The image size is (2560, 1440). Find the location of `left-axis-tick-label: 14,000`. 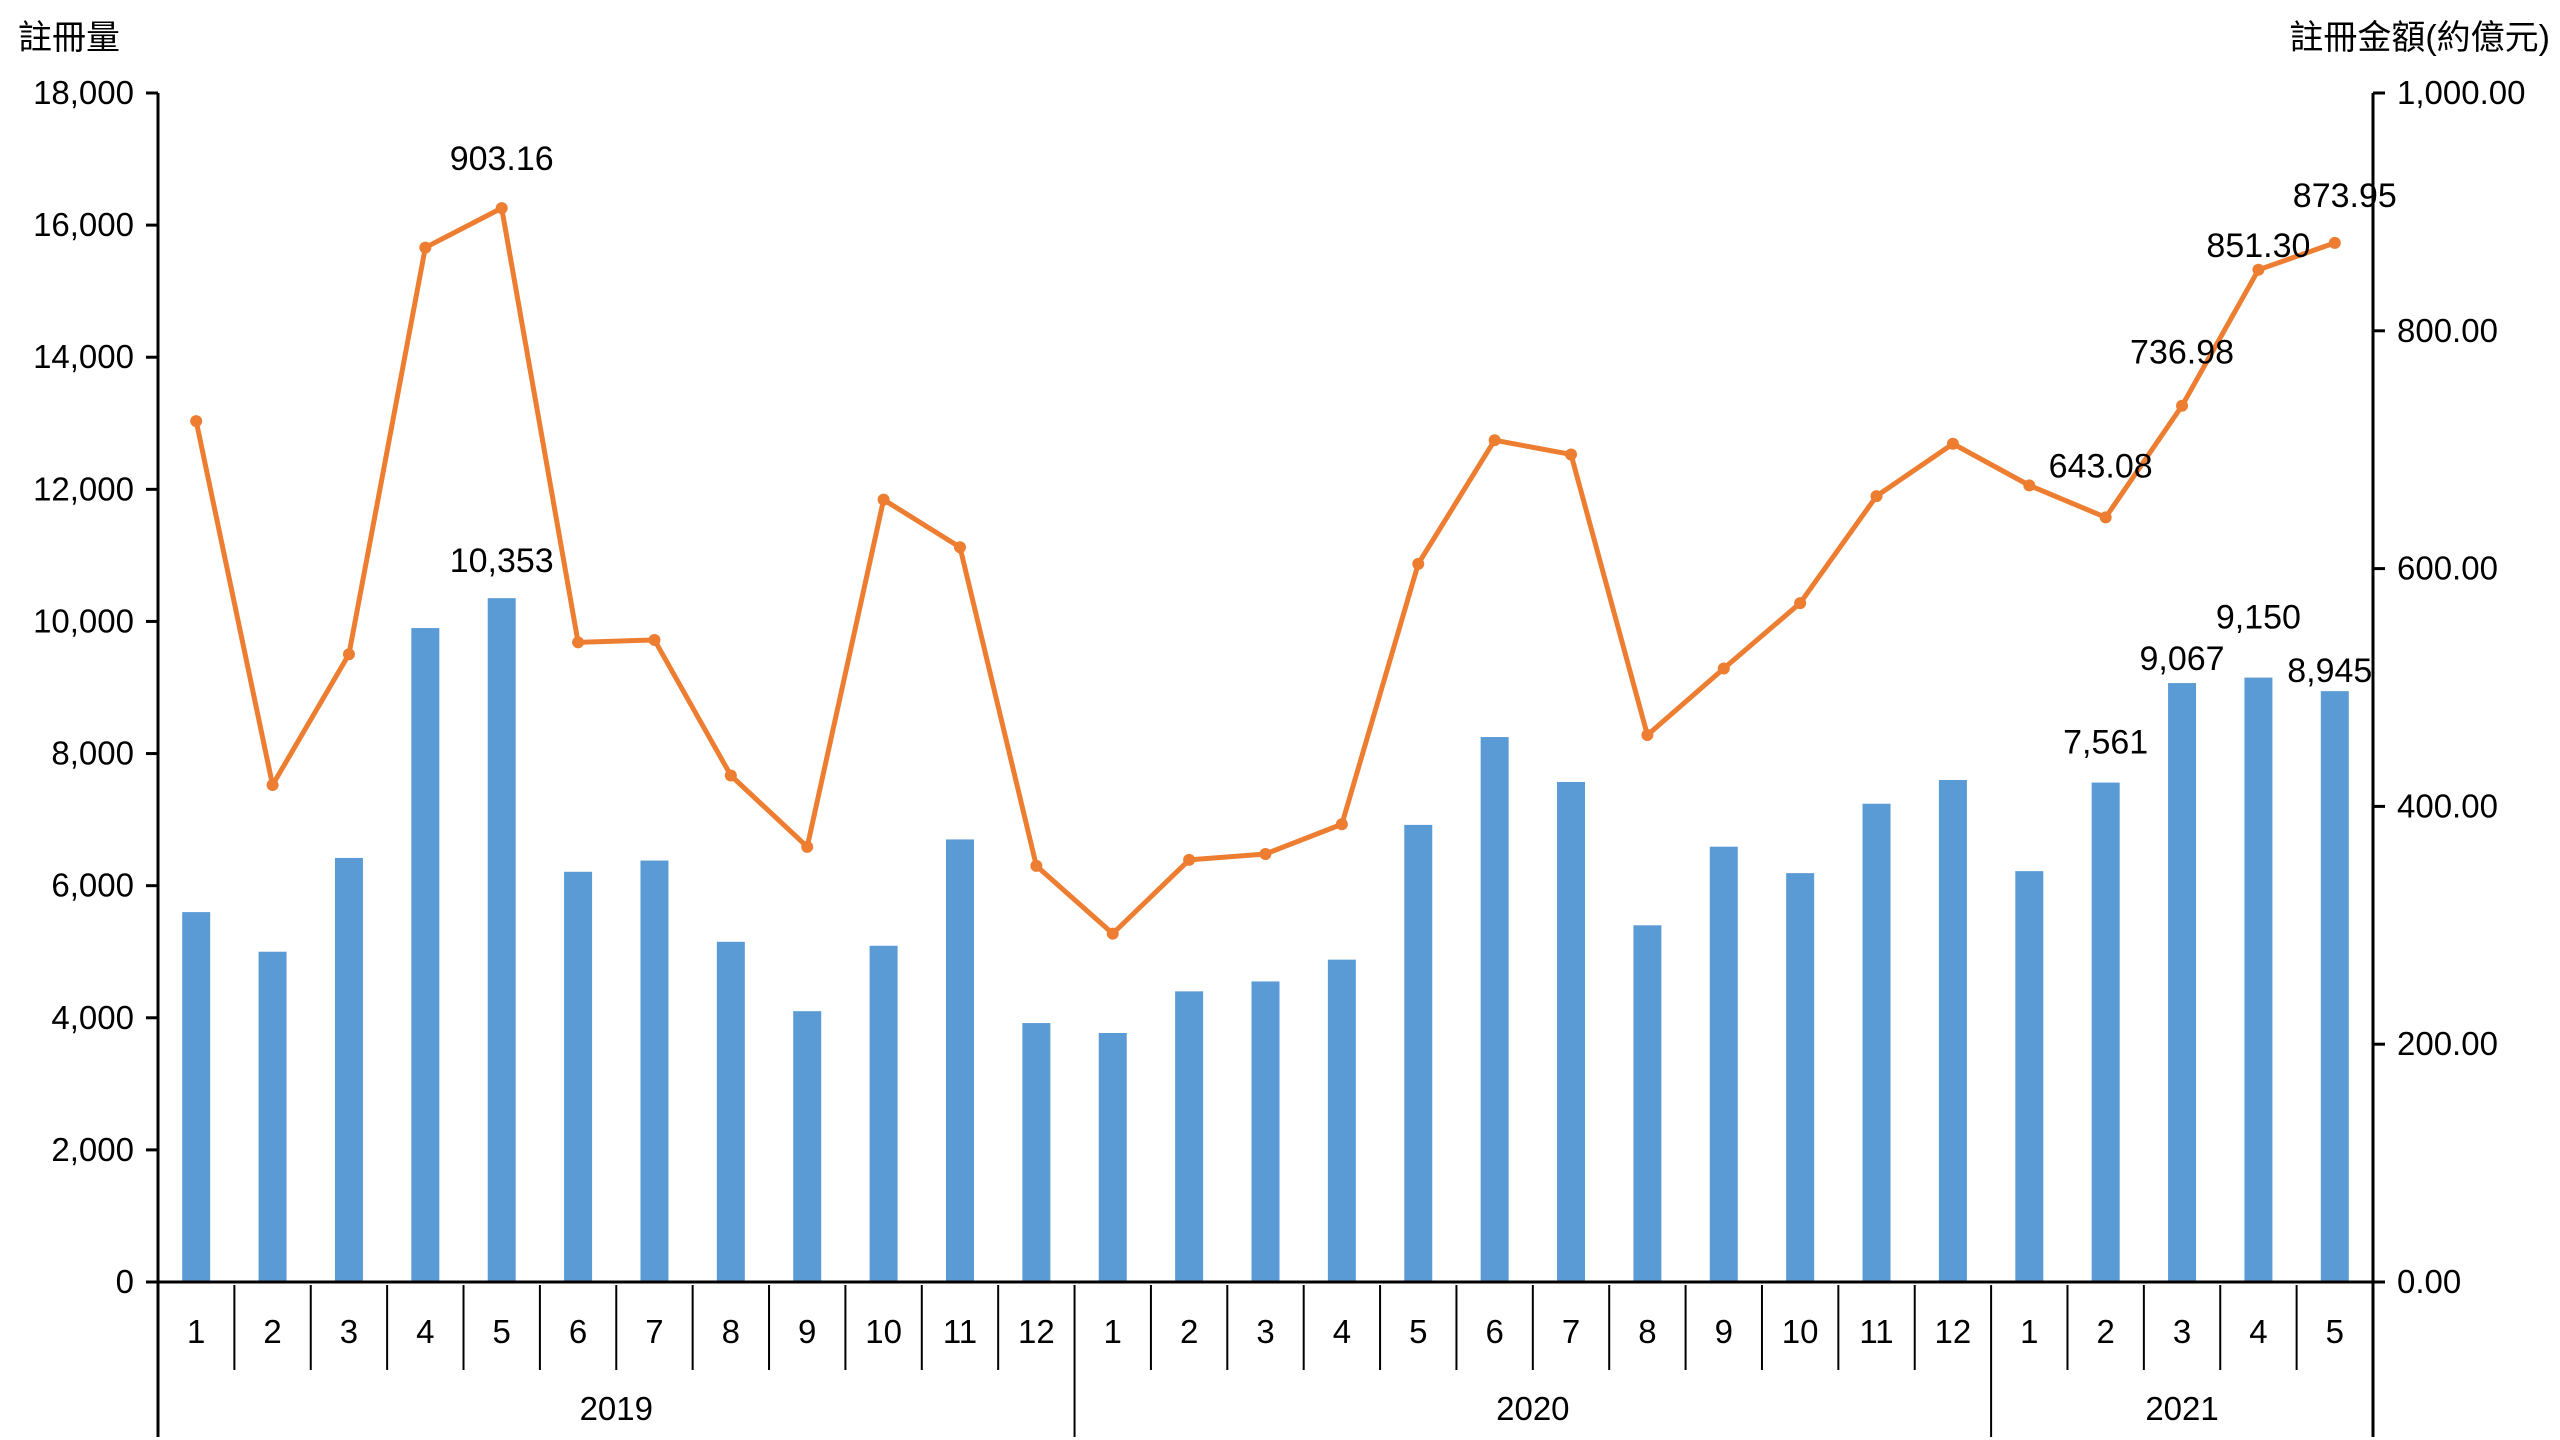

left-axis-tick-label: 14,000 is located at coordinates (83, 356).